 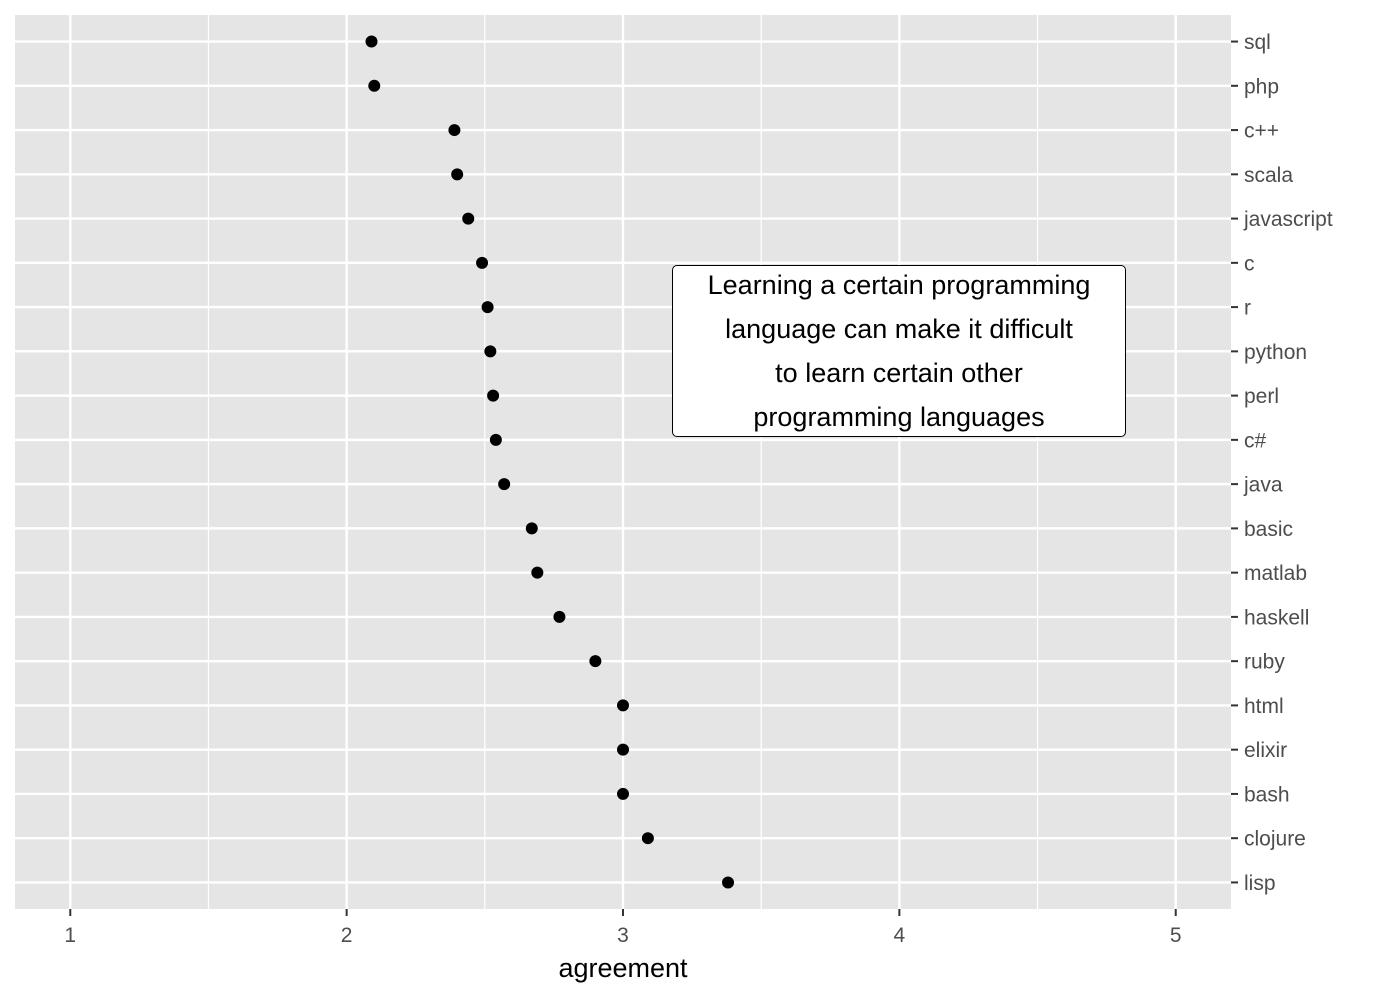 What do you see at coordinates (623, 968) in the screenshot?
I see `x-axis-title: agreement` at bounding box center [623, 968].